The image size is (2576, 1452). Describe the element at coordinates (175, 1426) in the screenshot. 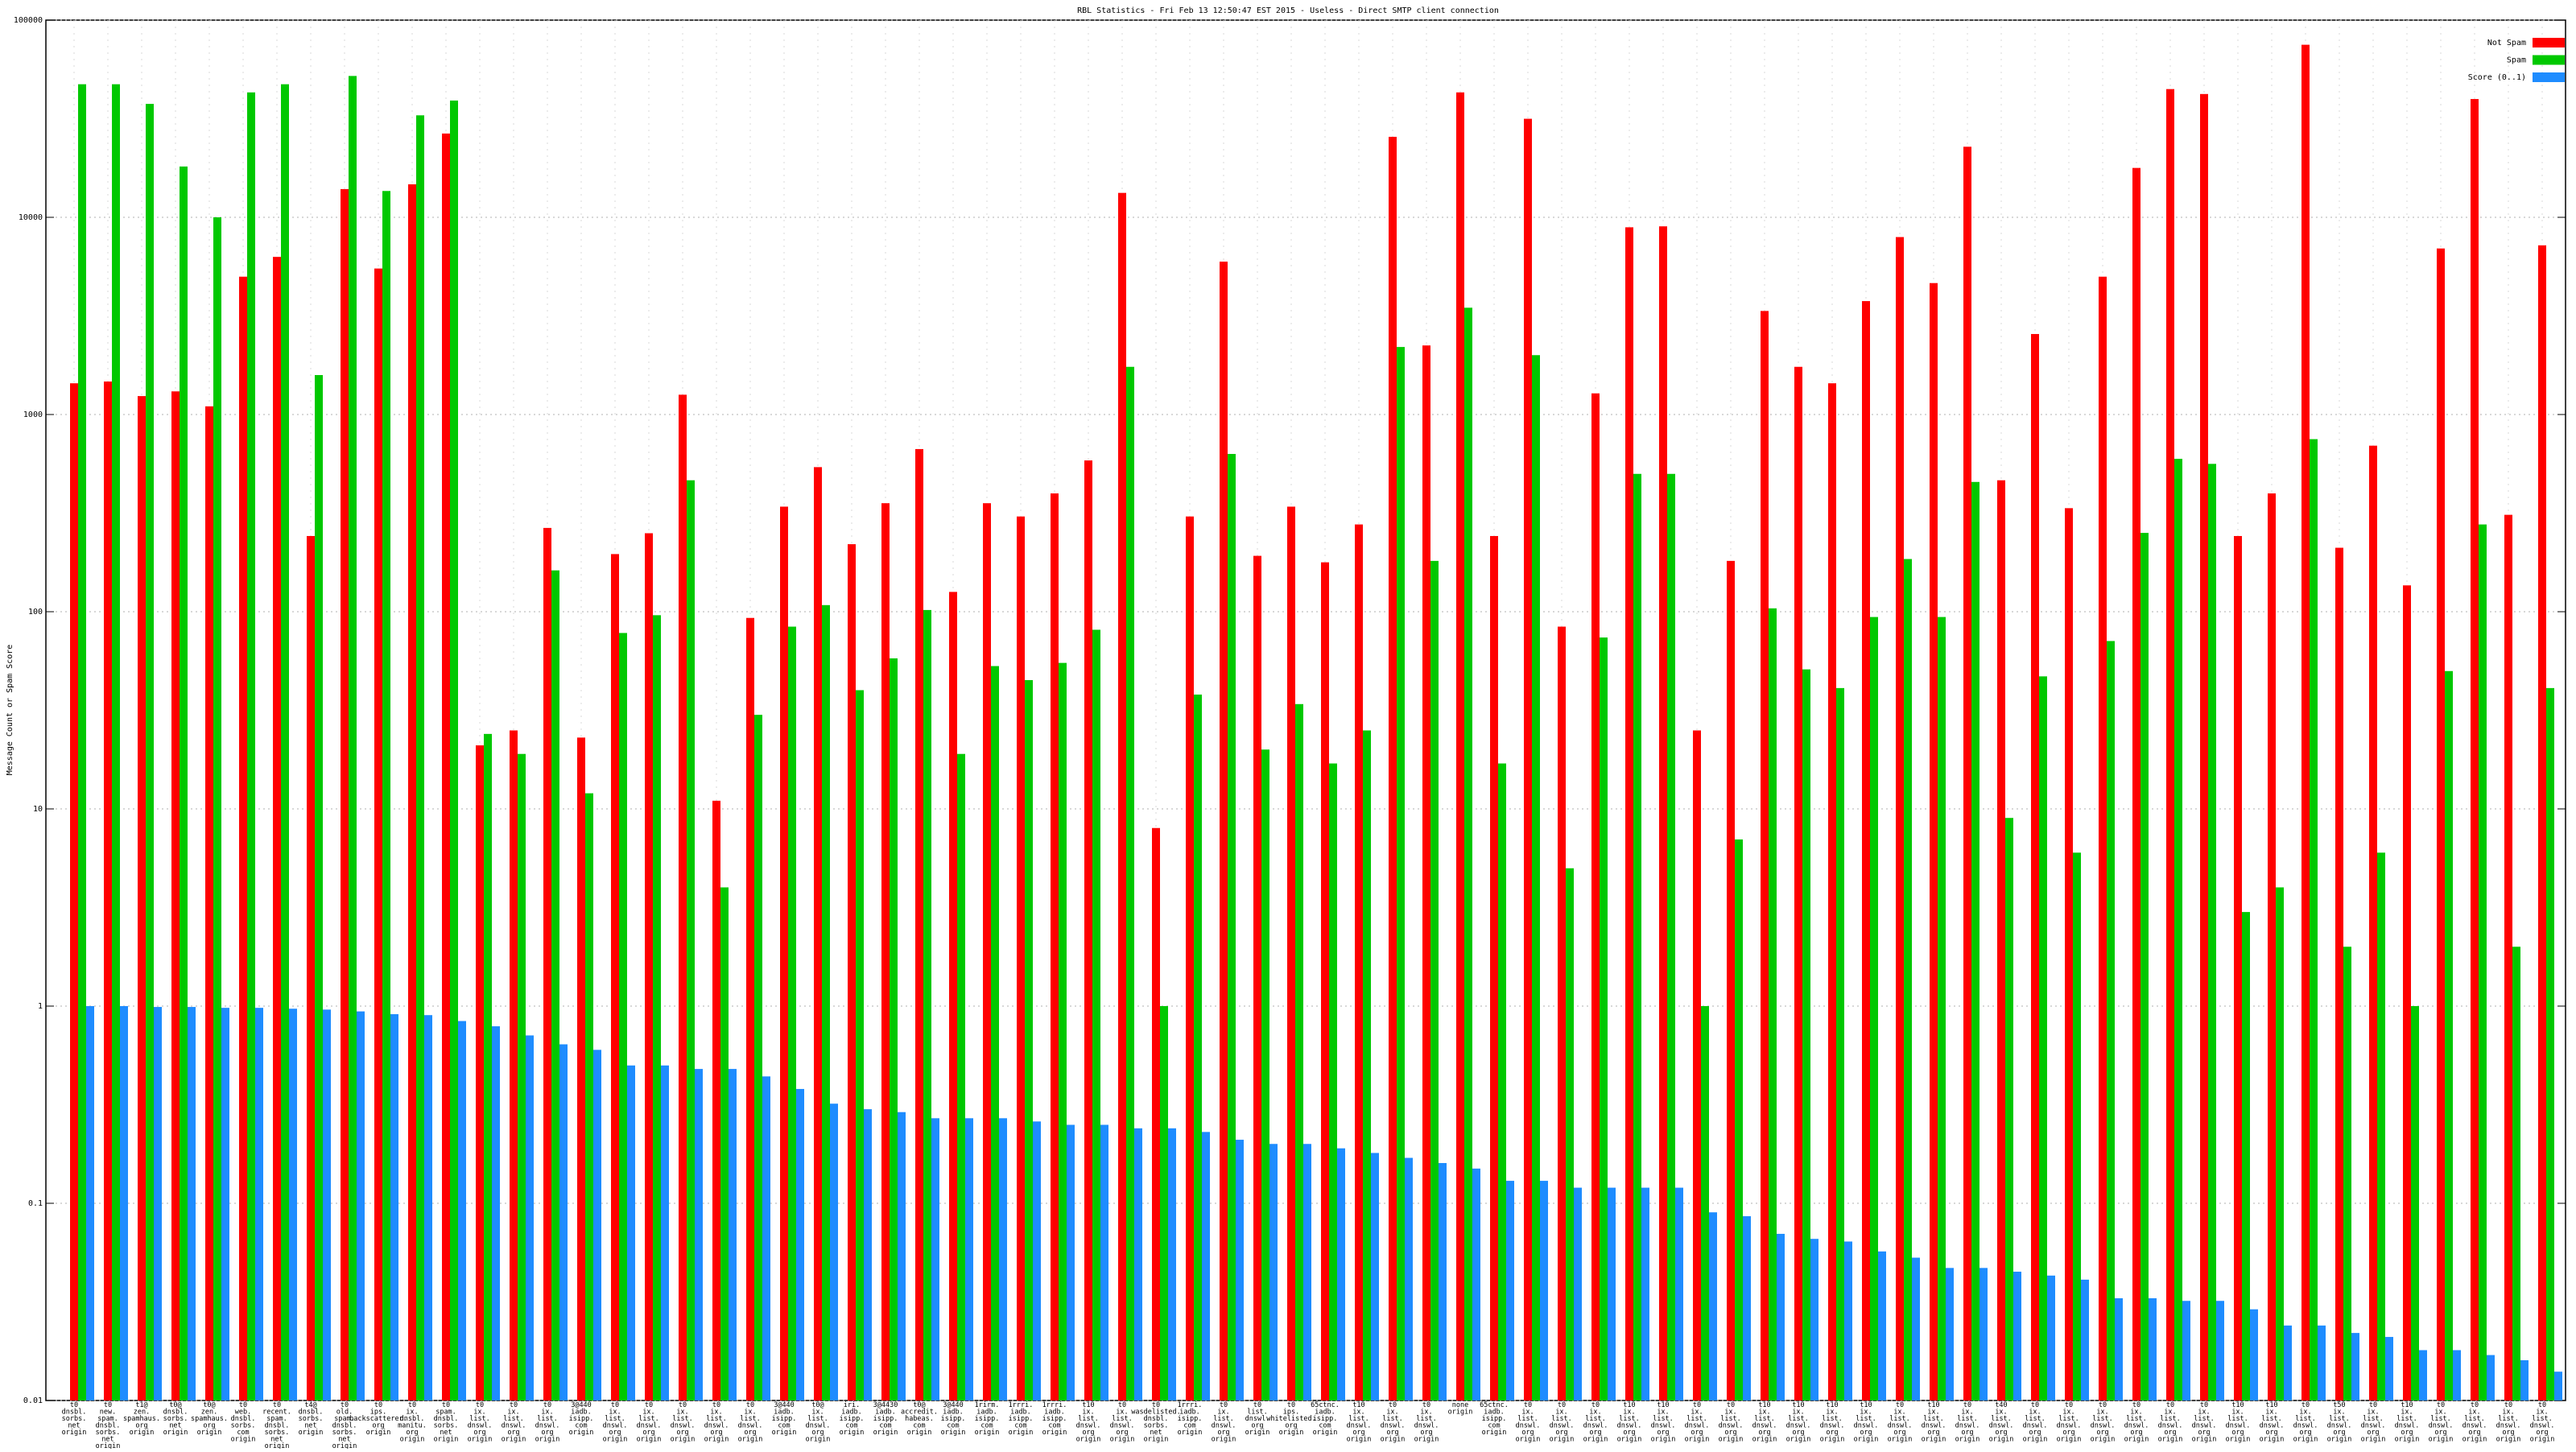

I see `x-tick-label-line: net` at that location.